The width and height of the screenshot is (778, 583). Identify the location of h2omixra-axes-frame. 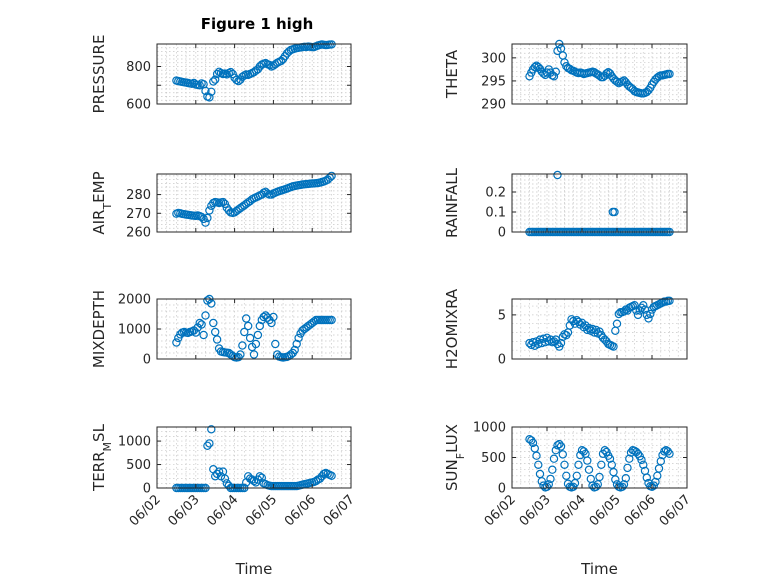
(599, 329).